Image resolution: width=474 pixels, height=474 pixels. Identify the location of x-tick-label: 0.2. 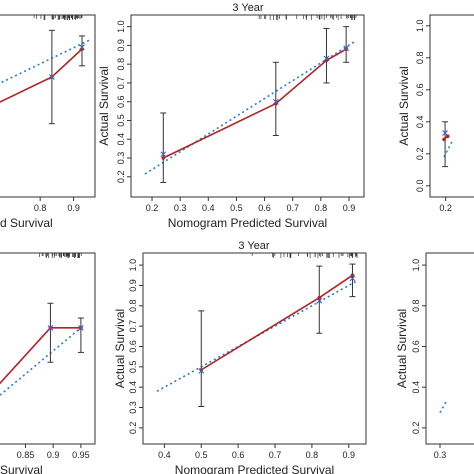
(152, 208).